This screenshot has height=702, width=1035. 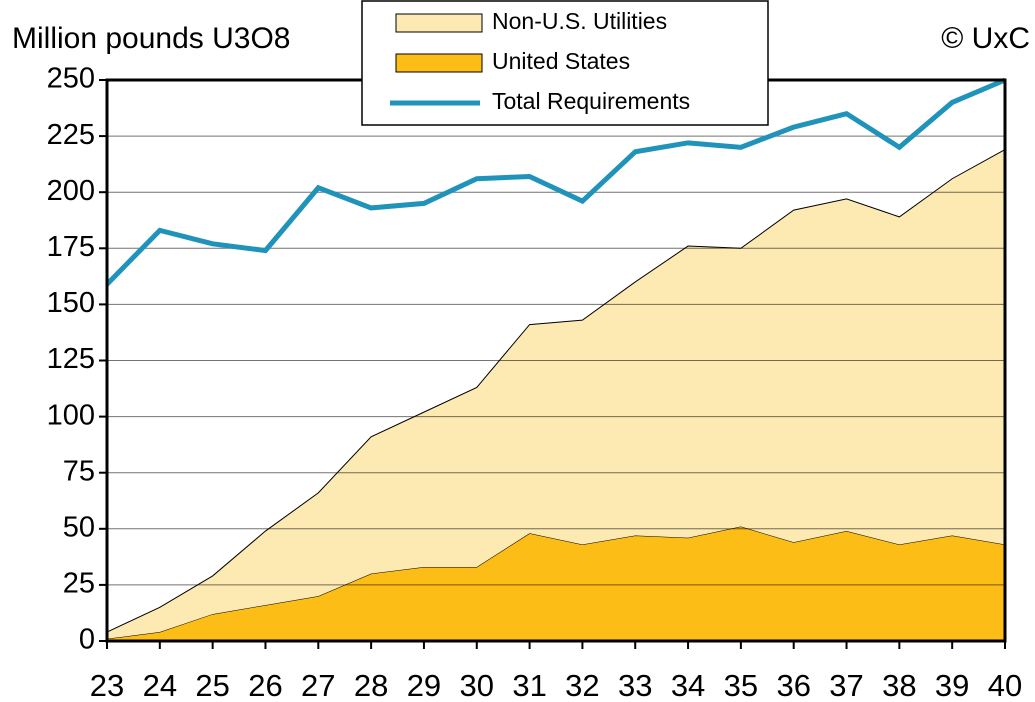 What do you see at coordinates (985, 38) in the screenshot?
I see `annotation: © UxC` at bounding box center [985, 38].